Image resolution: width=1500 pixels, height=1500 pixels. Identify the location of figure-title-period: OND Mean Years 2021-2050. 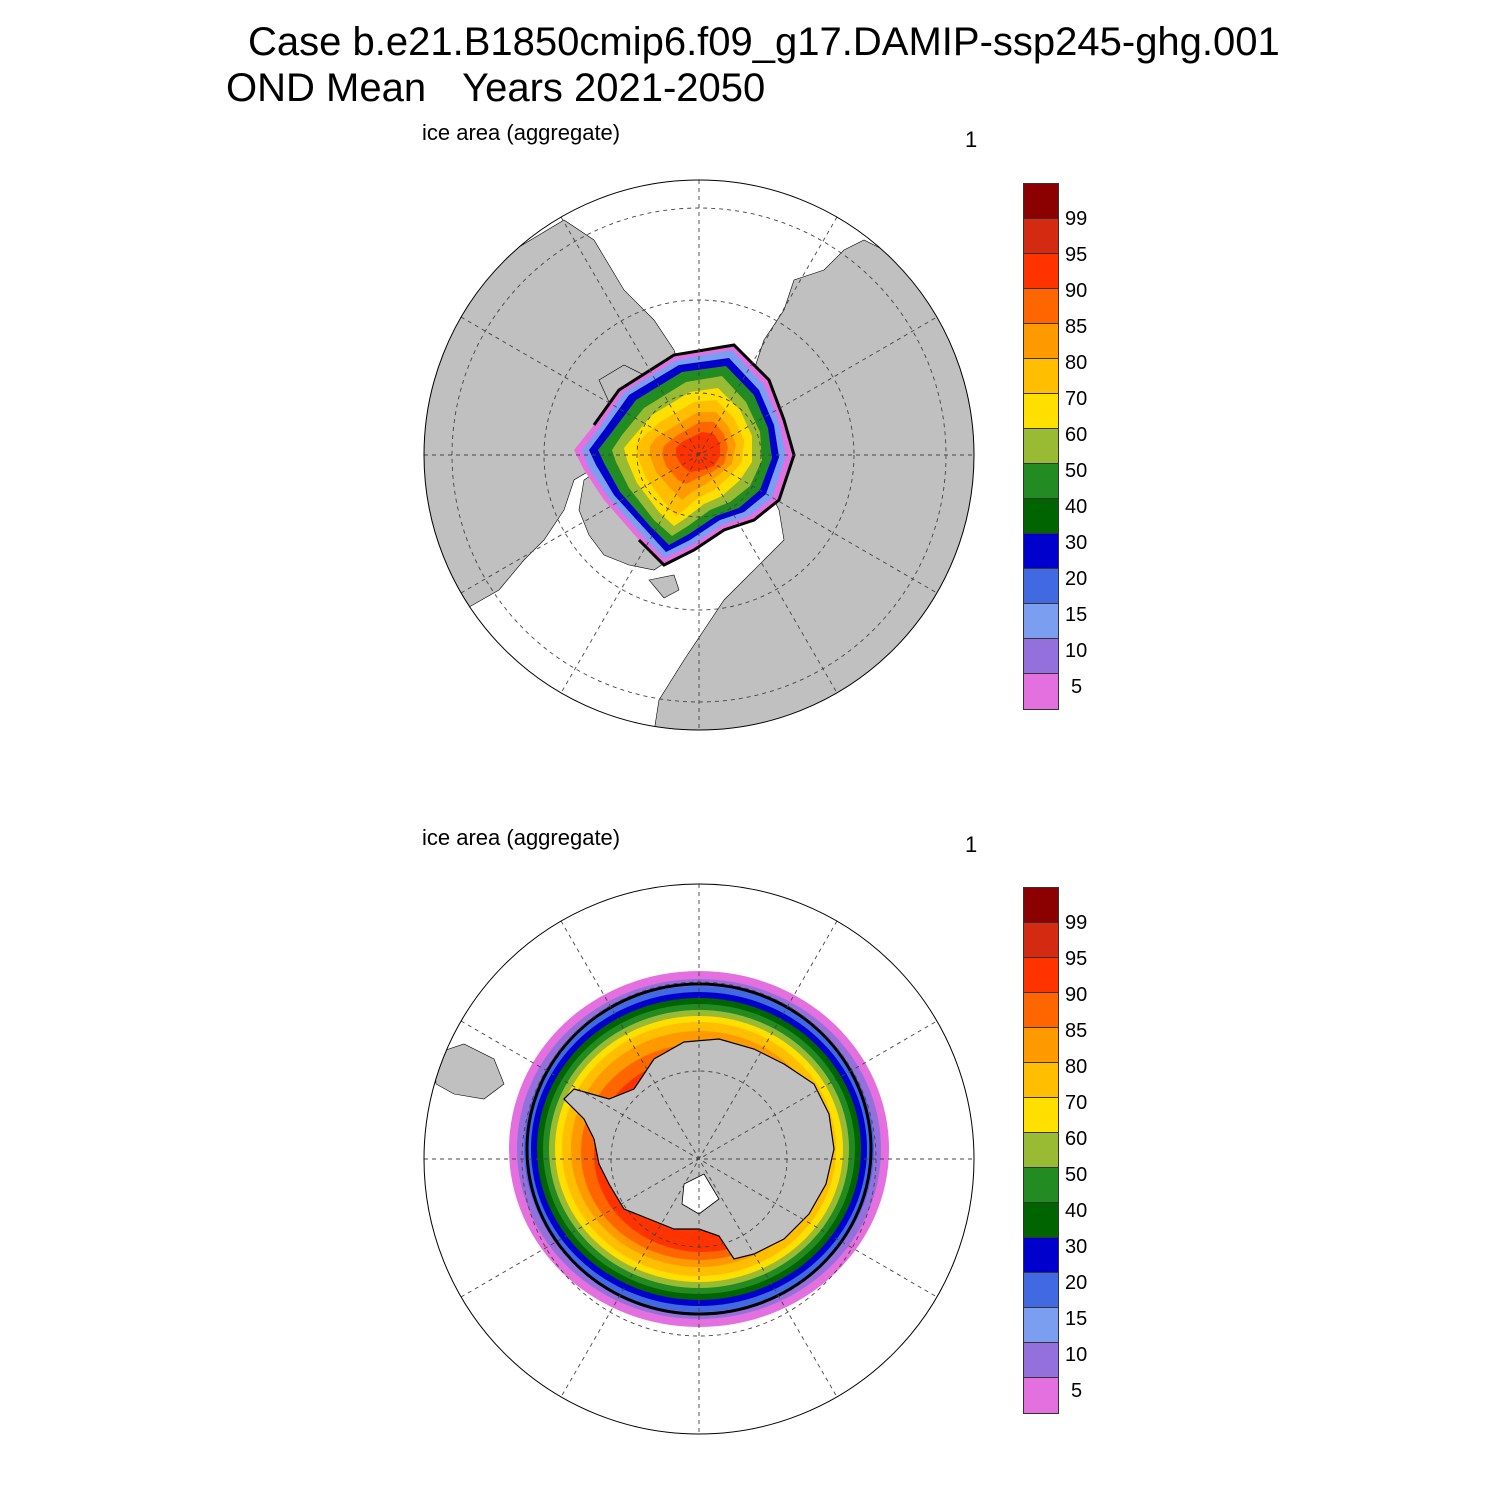
(495, 88).